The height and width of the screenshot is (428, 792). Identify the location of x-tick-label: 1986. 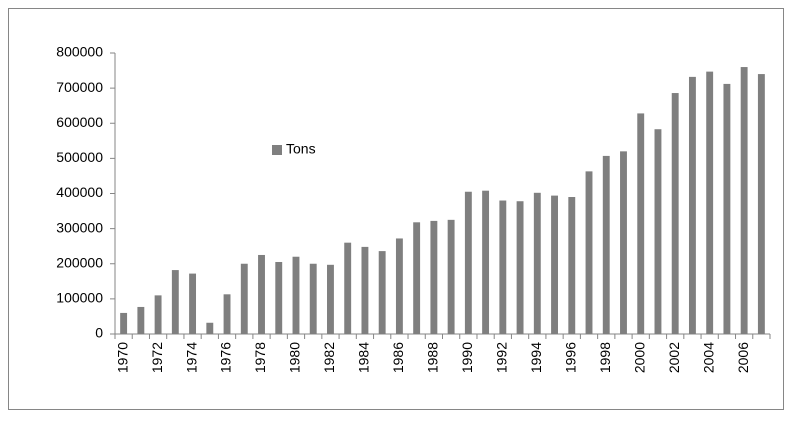
(398, 357).